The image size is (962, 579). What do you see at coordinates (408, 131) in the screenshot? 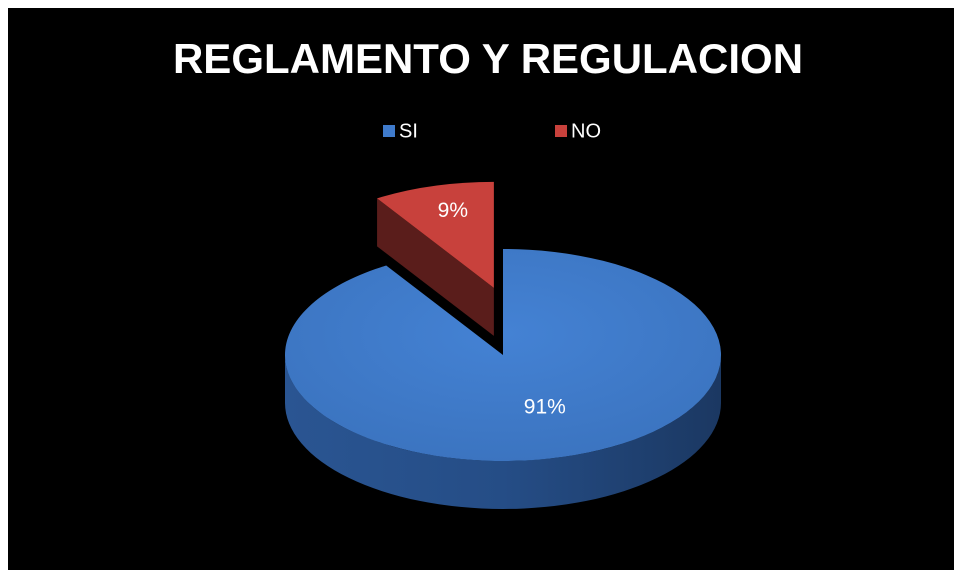
I see `legend-label: SI` at bounding box center [408, 131].